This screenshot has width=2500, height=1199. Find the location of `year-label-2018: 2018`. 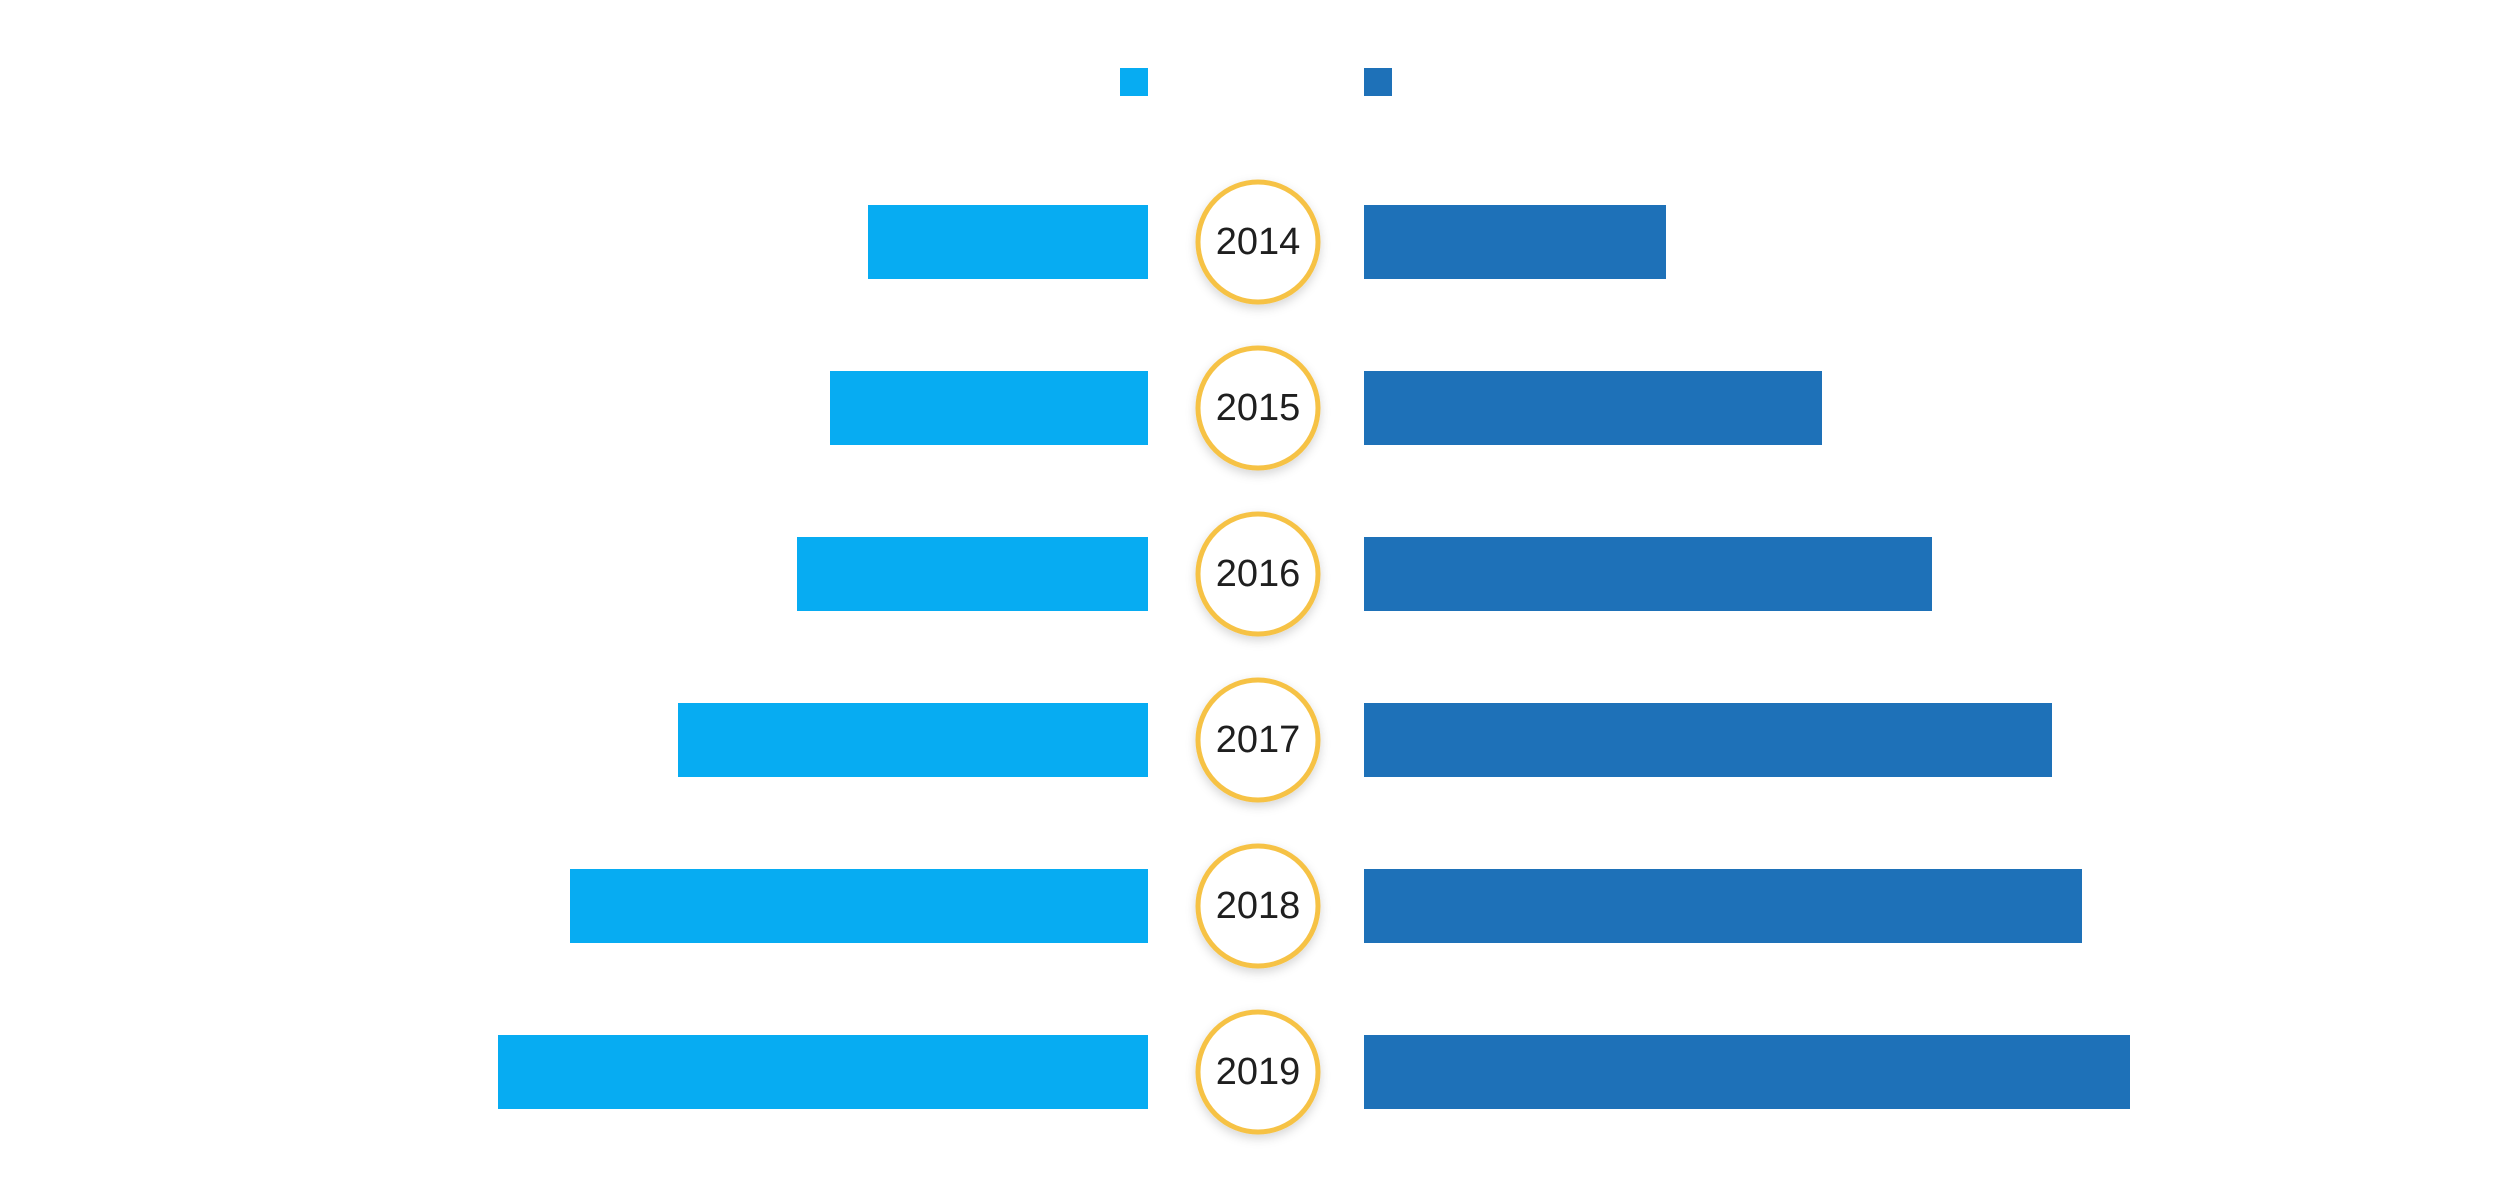

year-label-2018: 2018 is located at coordinates (1258, 906).